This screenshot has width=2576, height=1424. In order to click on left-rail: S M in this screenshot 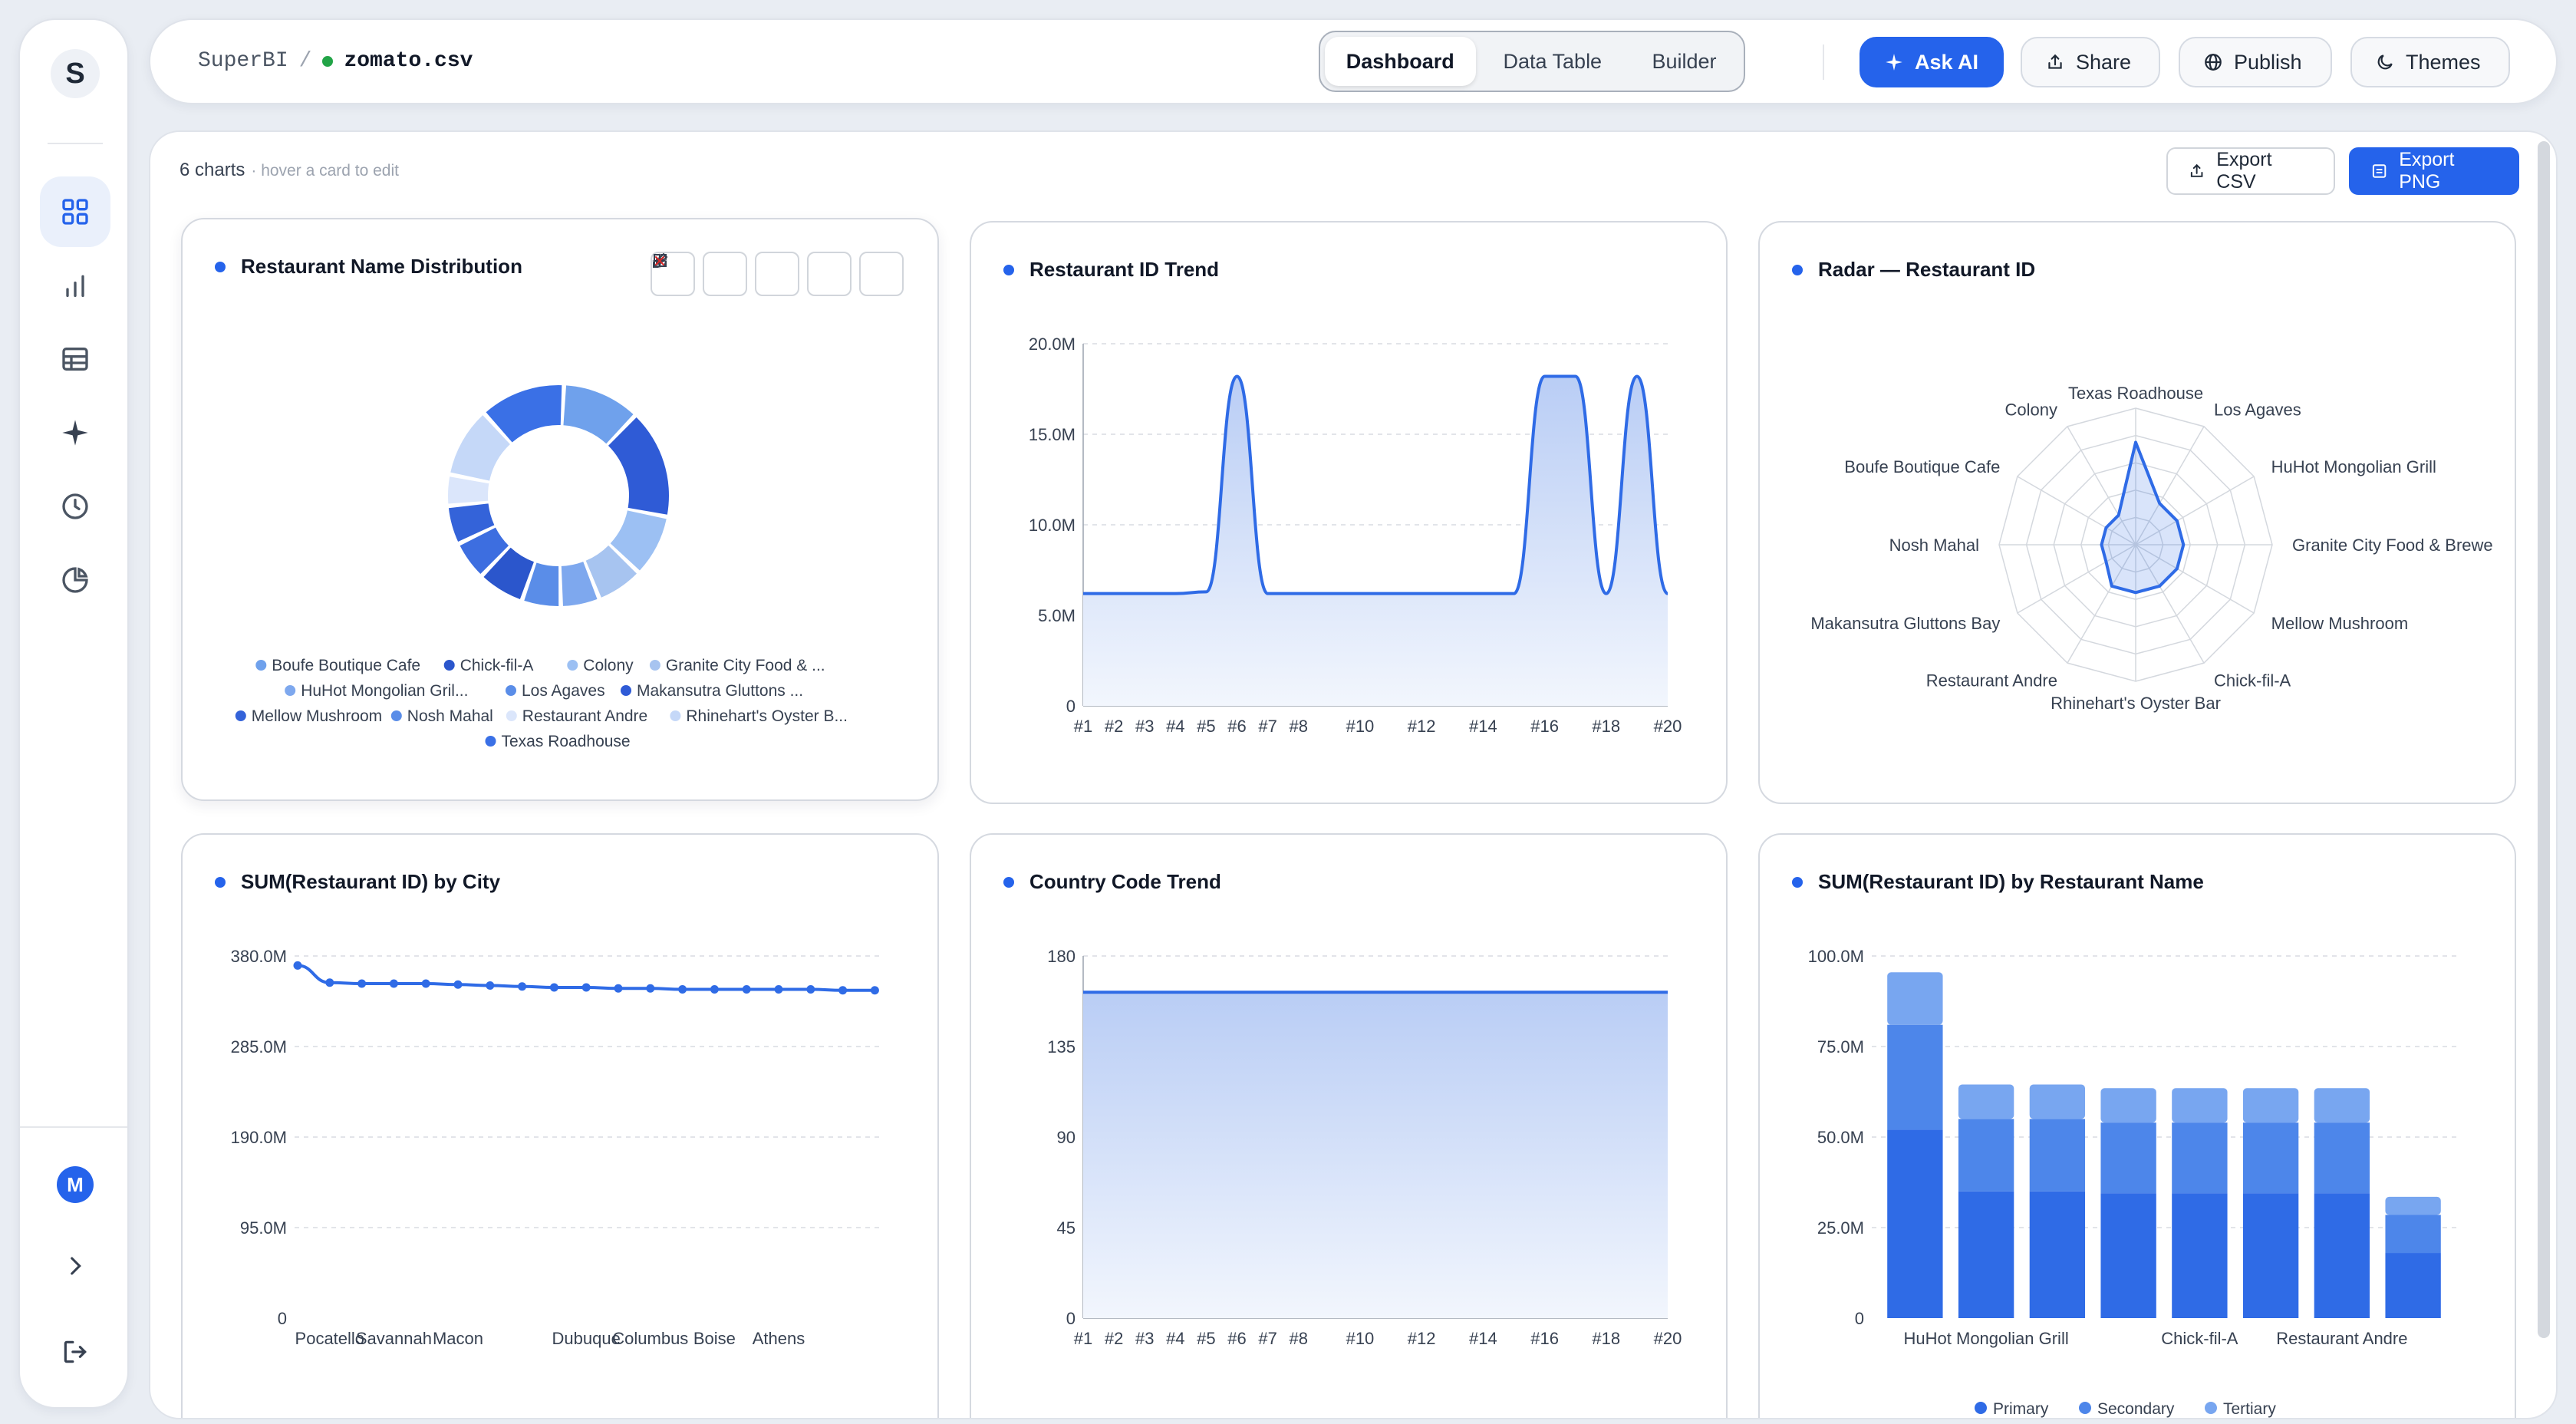, I will do `click(73, 713)`.